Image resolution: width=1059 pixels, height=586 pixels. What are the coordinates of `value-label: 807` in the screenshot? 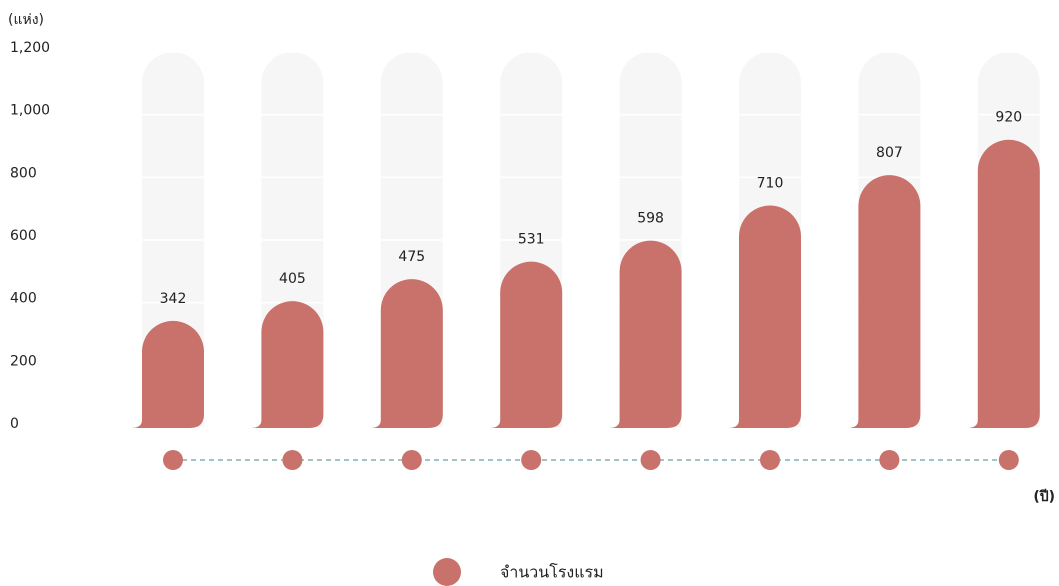 It's located at (889, 153).